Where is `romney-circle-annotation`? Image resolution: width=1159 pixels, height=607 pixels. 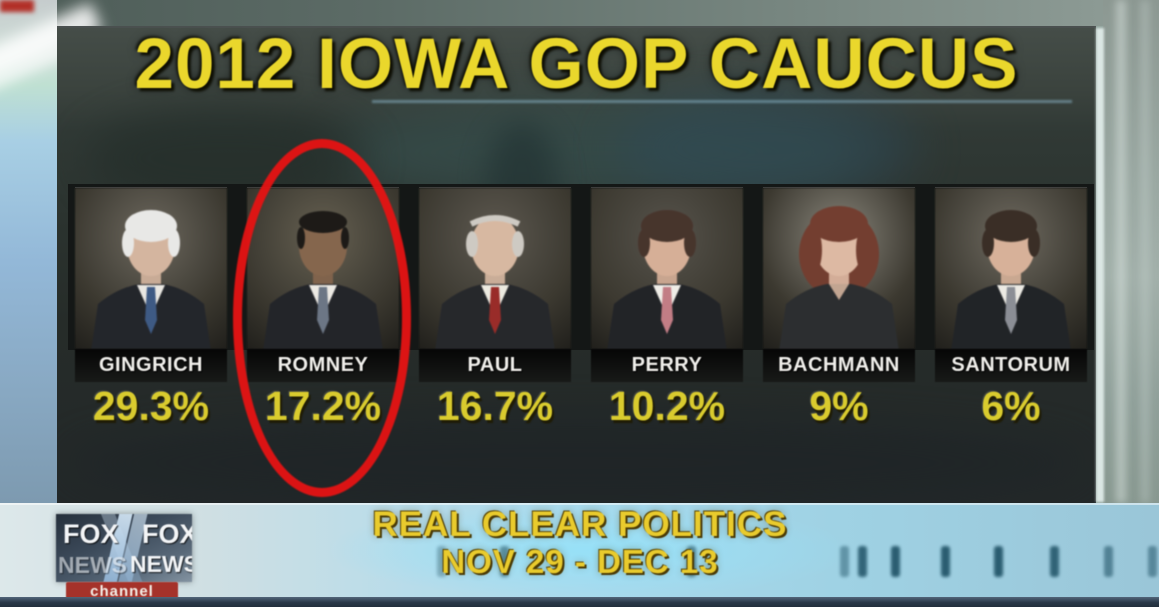 romney-circle-annotation is located at coordinates (322, 318).